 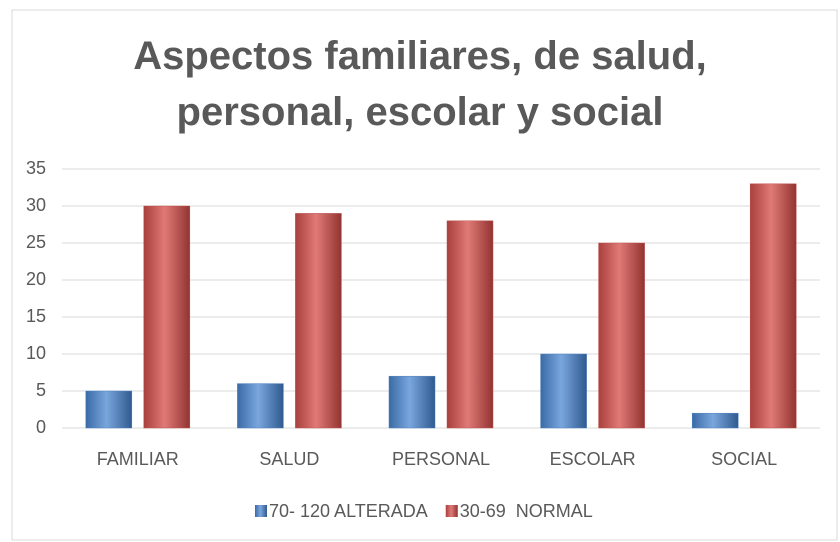 I want to click on y-tick-label: 15, so click(x=36, y=316).